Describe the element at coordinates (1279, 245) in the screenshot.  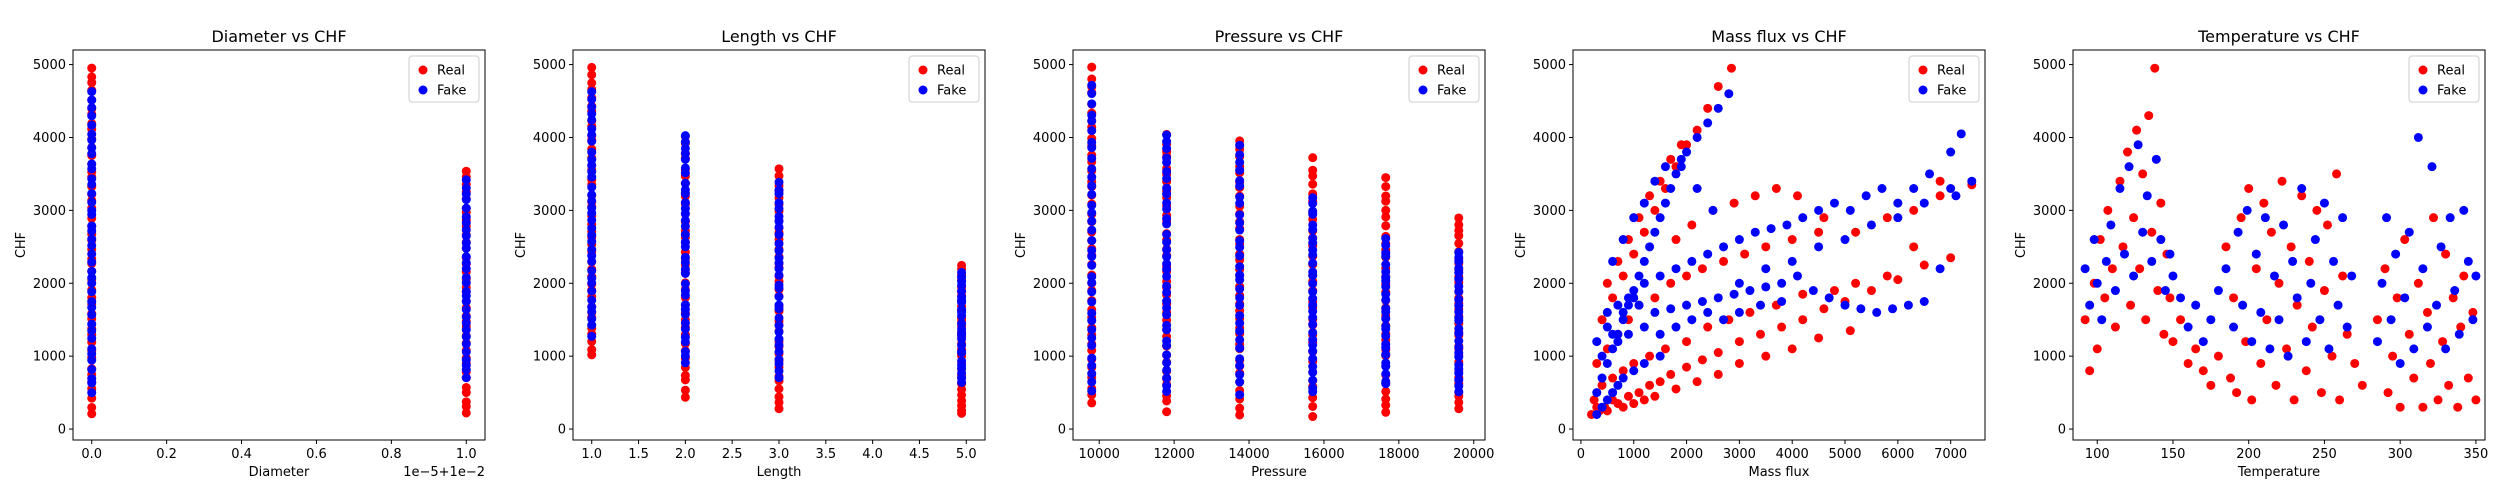
I see `plot-frame` at that location.